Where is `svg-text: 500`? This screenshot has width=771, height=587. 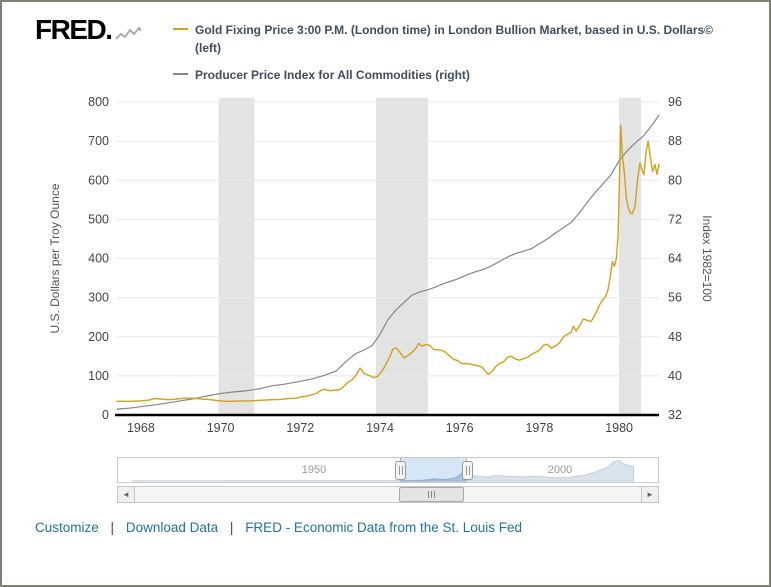 svg-text: 500 is located at coordinates (98, 219).